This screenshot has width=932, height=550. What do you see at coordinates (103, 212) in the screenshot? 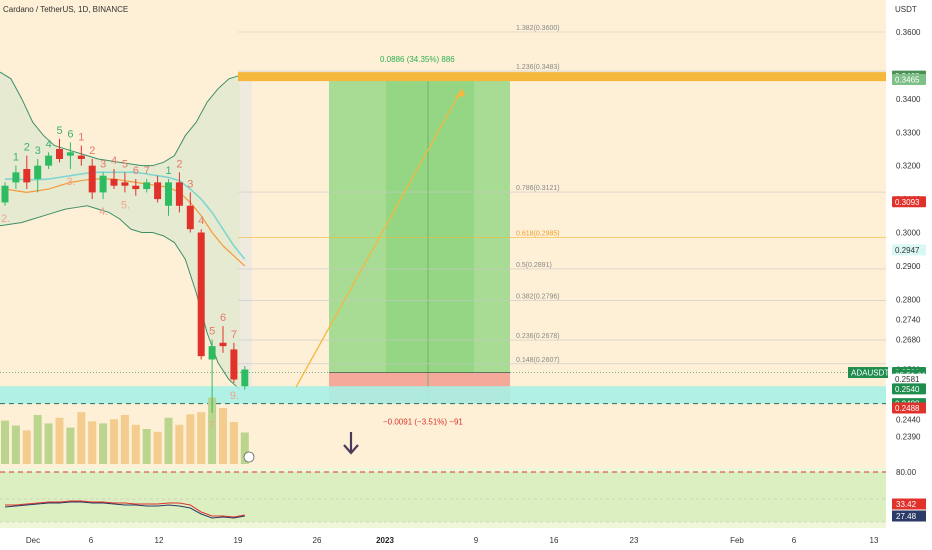
I see `td-setup-2: 4.` at bounding box center [103, 212].